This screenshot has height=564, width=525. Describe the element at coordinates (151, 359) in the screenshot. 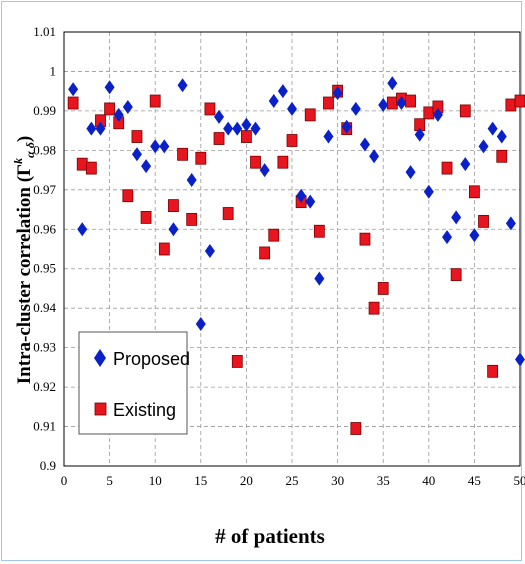

I see `legend-proposed-label: Proposed` at that location.